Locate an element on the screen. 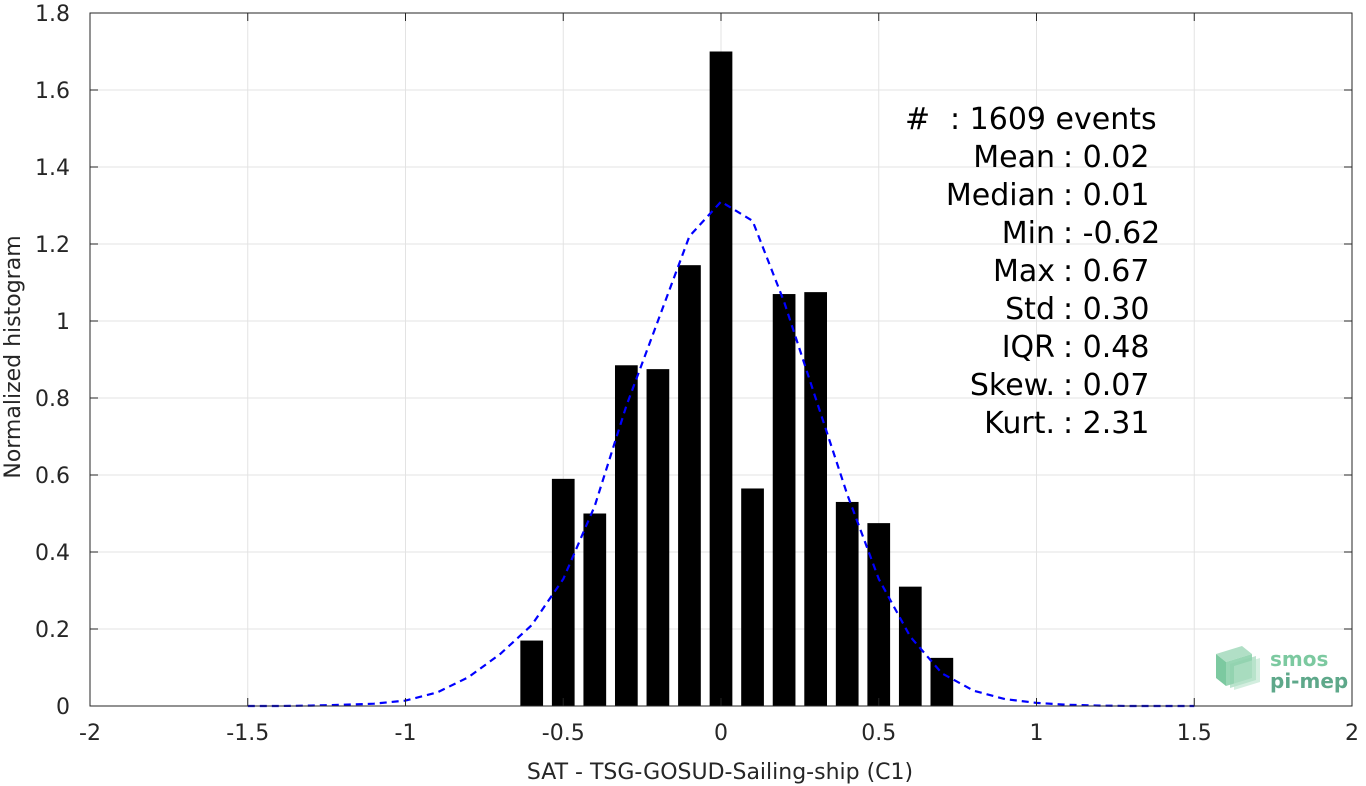  x-tick-label: 0 is located at coordinates (721, 733).